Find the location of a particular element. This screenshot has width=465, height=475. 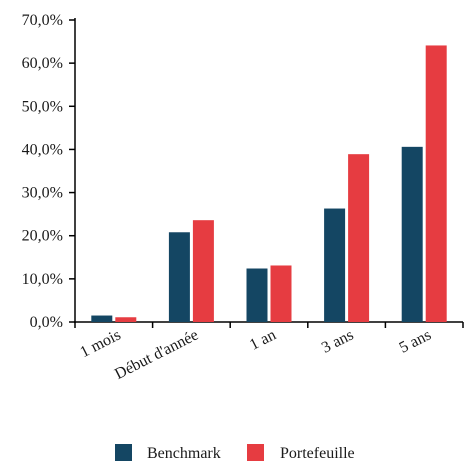

x-category-label: 1 an is located at coordinates (263, 339).